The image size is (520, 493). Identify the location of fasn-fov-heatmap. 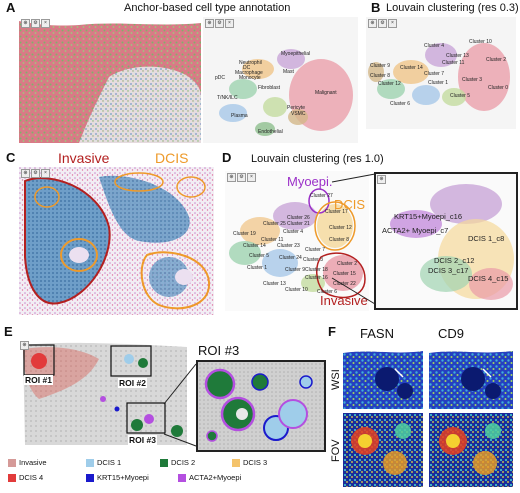
(383, 450).